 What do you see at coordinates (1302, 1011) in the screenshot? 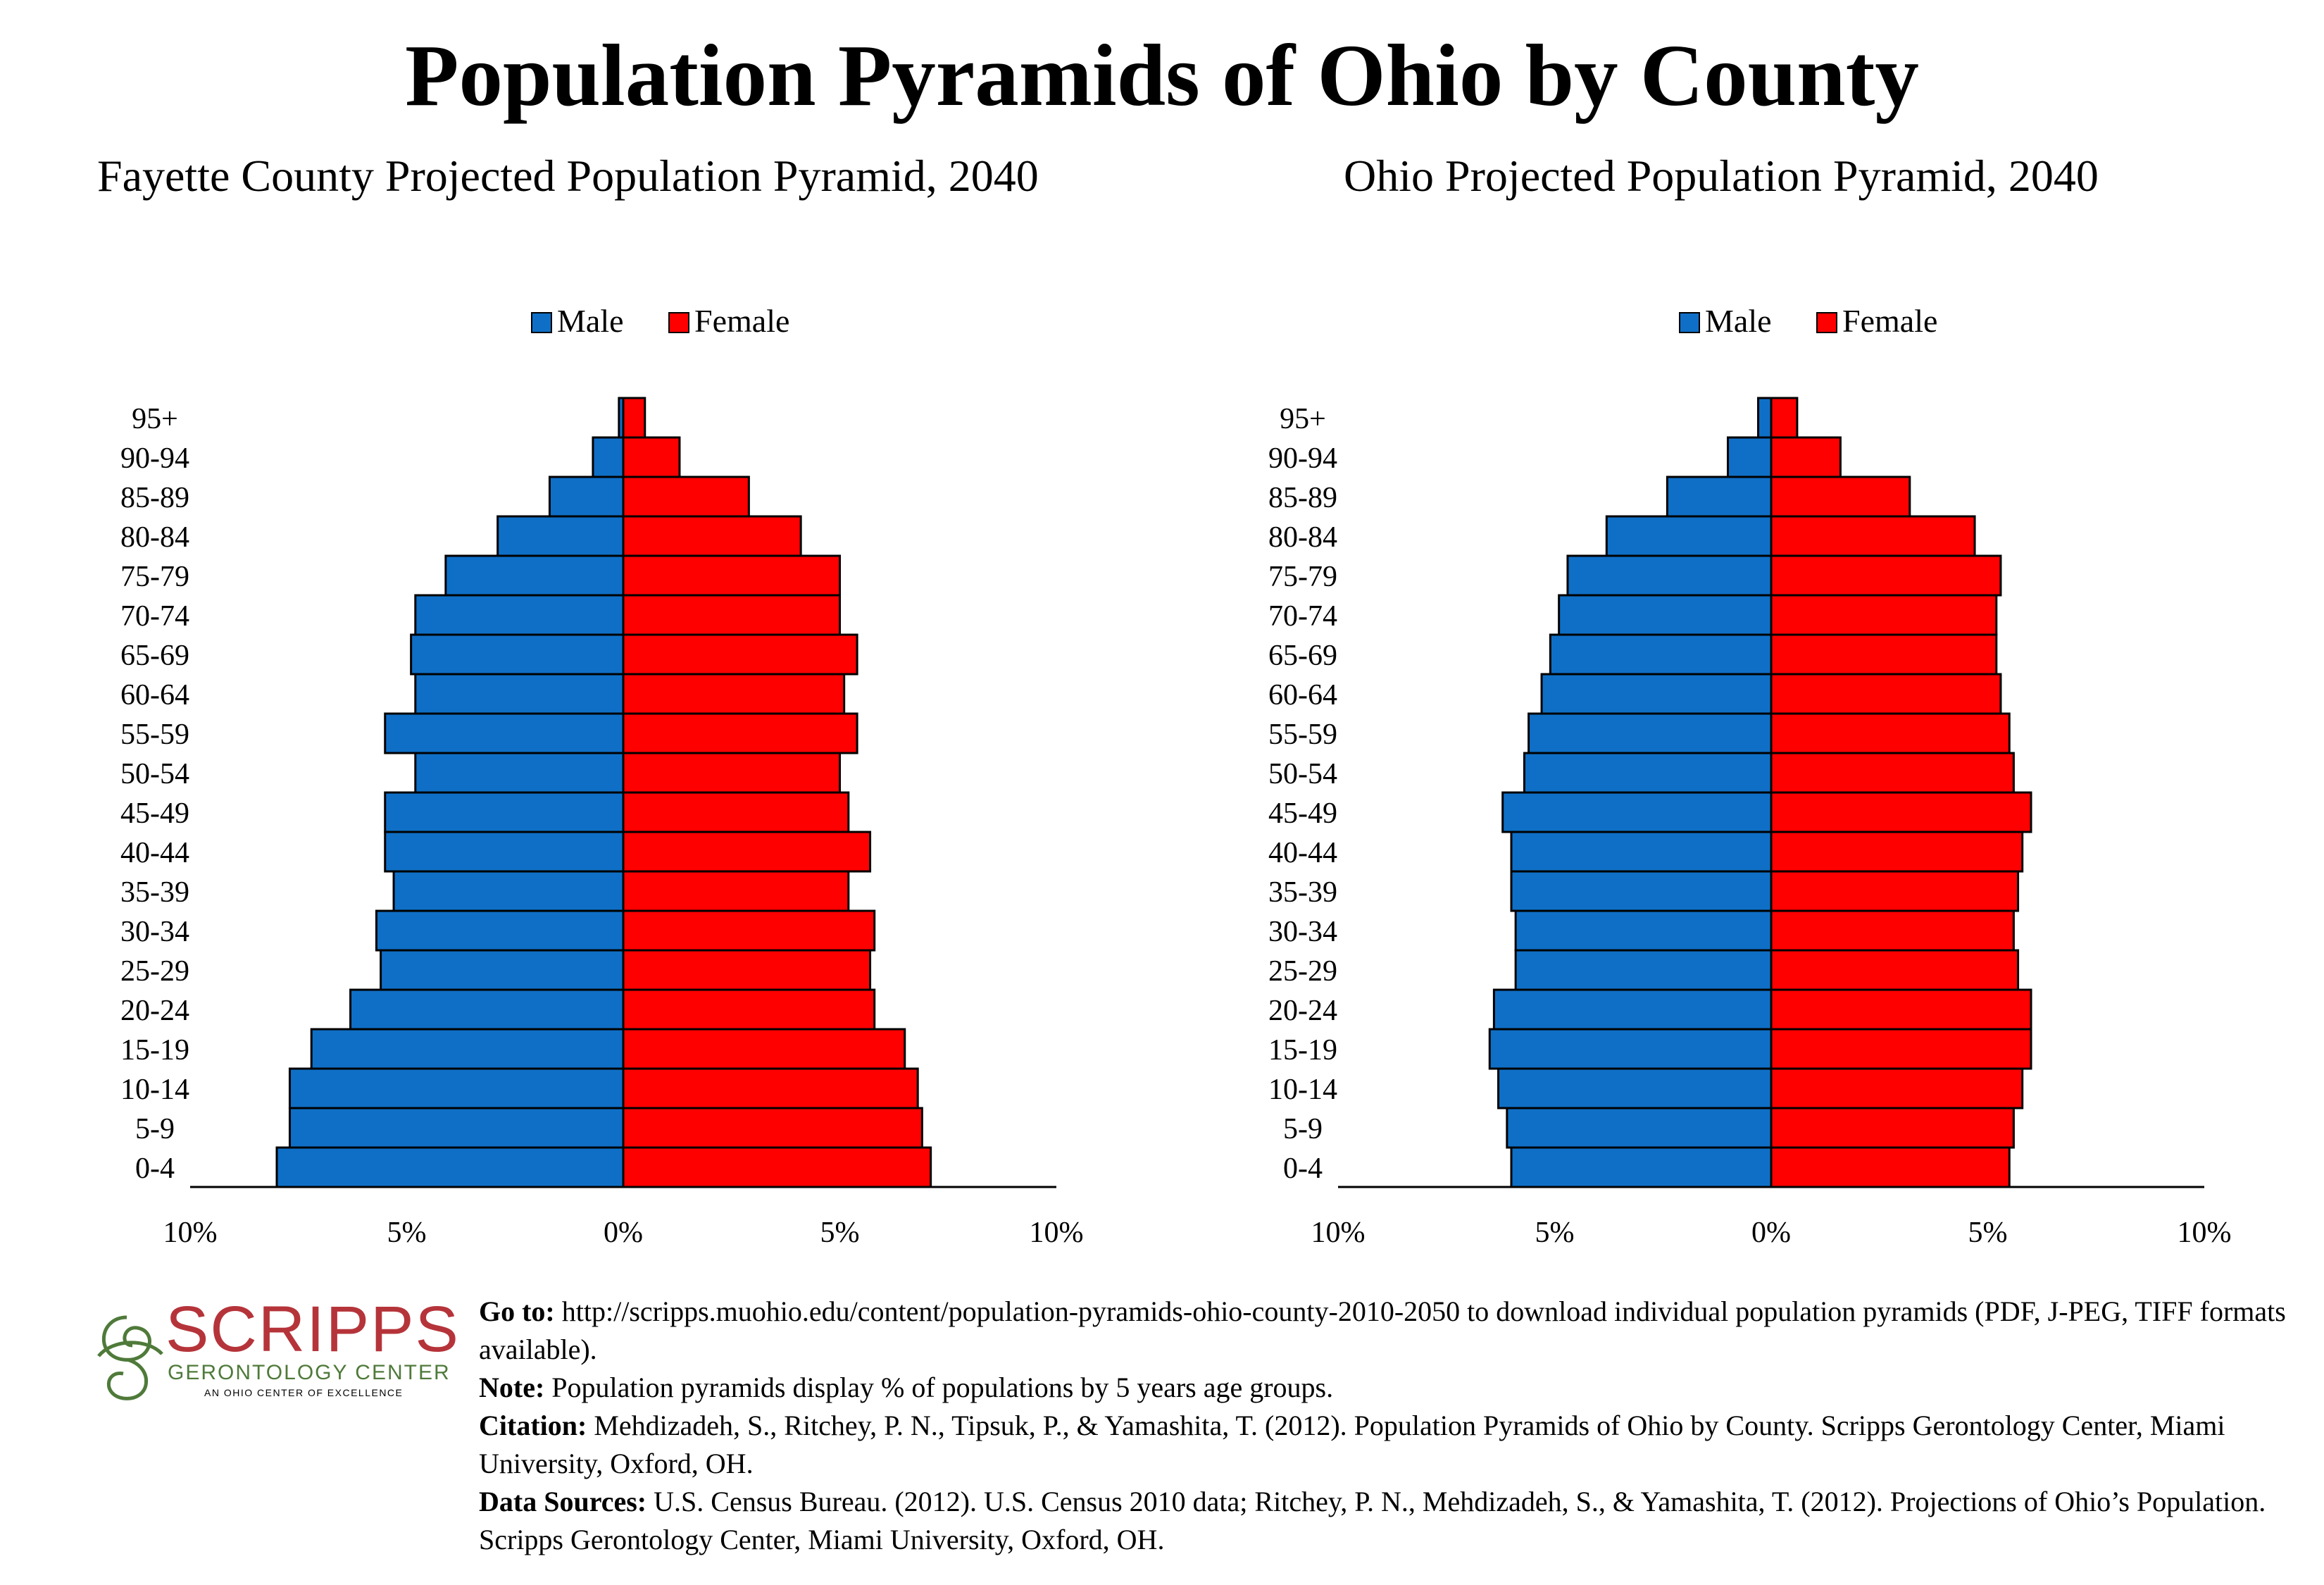
I see `age-label-20-24: 20-24` at bounding box center [1302, 1011].